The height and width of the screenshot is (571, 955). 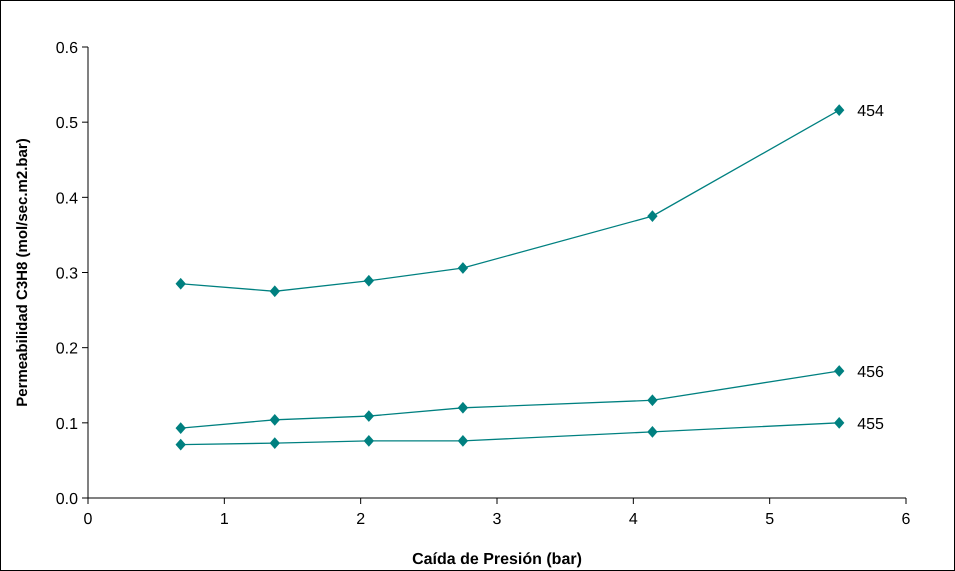 I want to click on y-tick-label: 0.3, so click(x=67, y=274).